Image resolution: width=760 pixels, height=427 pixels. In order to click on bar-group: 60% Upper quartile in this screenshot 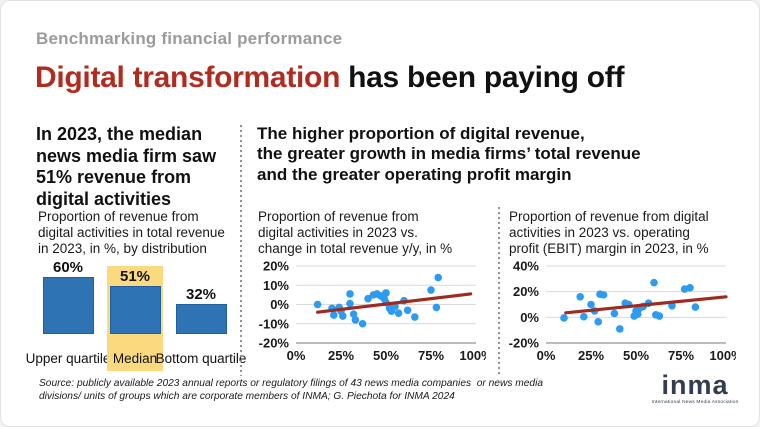, I will do `click(68, 314)`.